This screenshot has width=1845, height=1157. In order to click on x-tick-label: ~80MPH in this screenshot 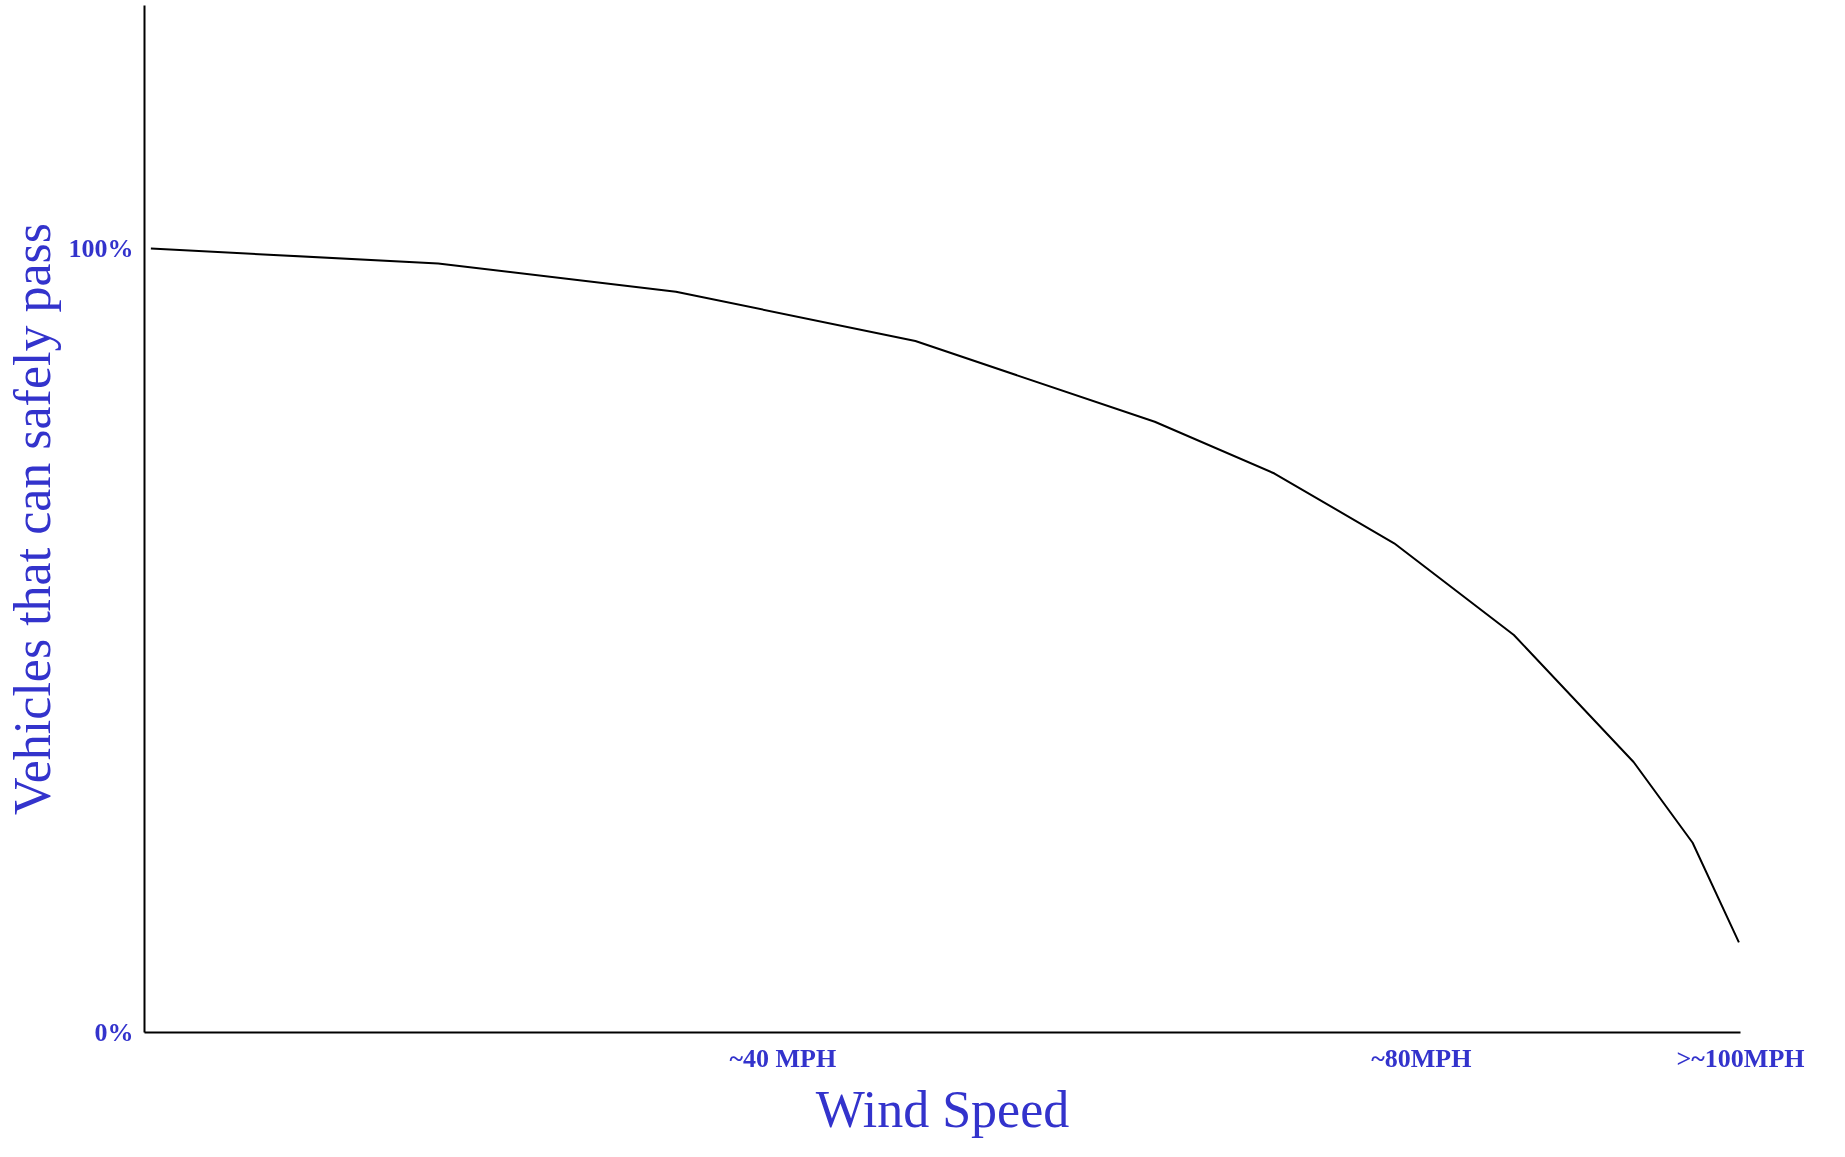, I will do `click(1421, 1058)`.